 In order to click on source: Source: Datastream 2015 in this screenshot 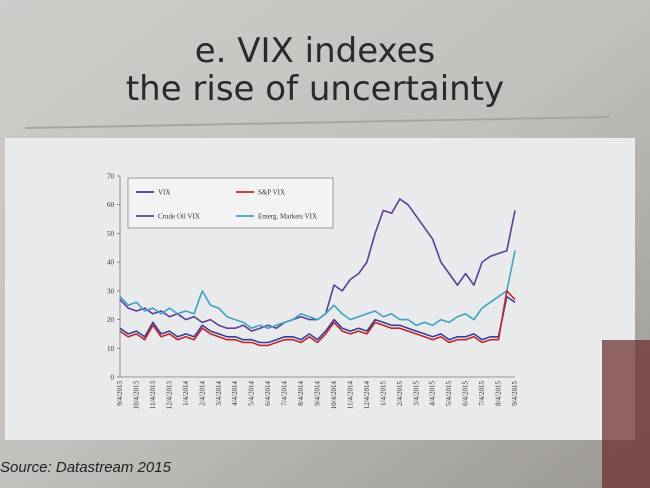, I will do `click(86, 467)`.